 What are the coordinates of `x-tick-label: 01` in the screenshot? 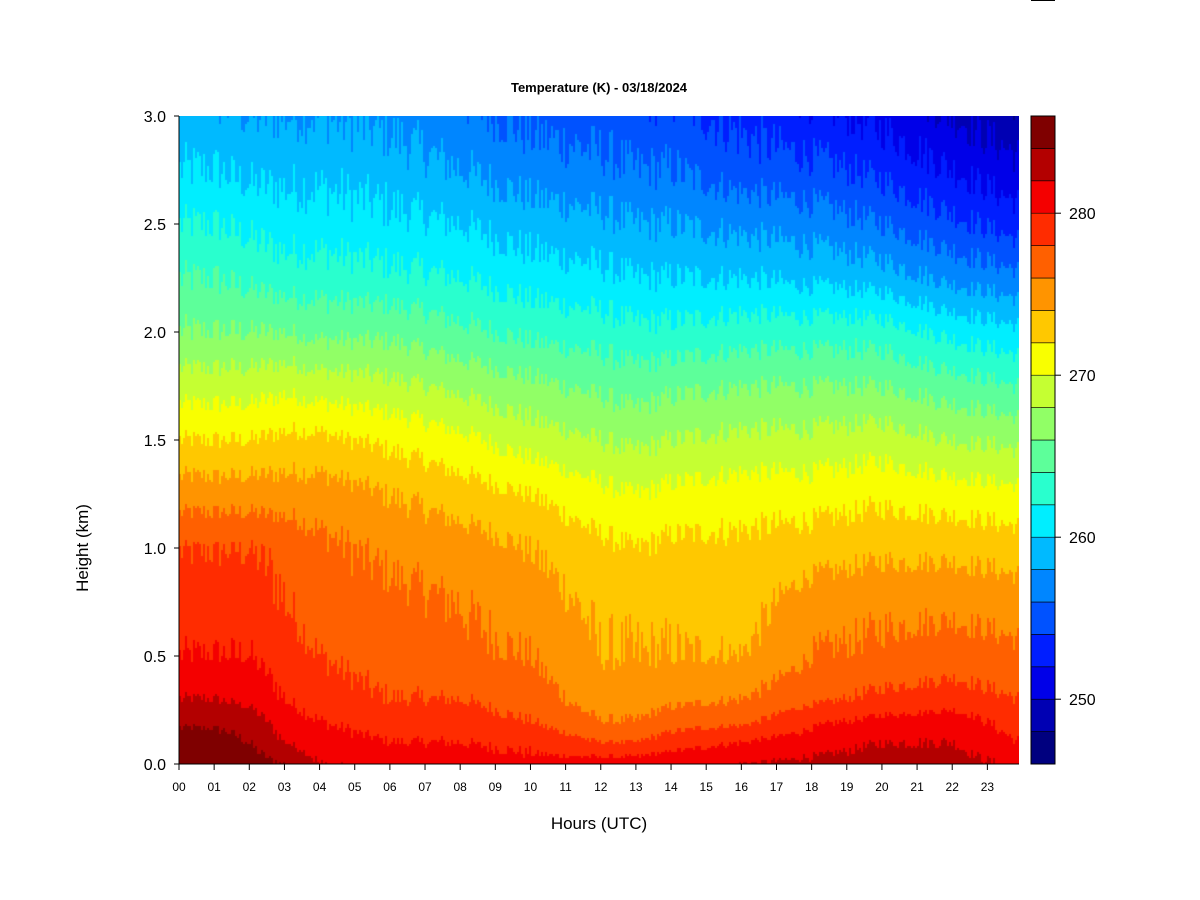 It's located at (214, 787).